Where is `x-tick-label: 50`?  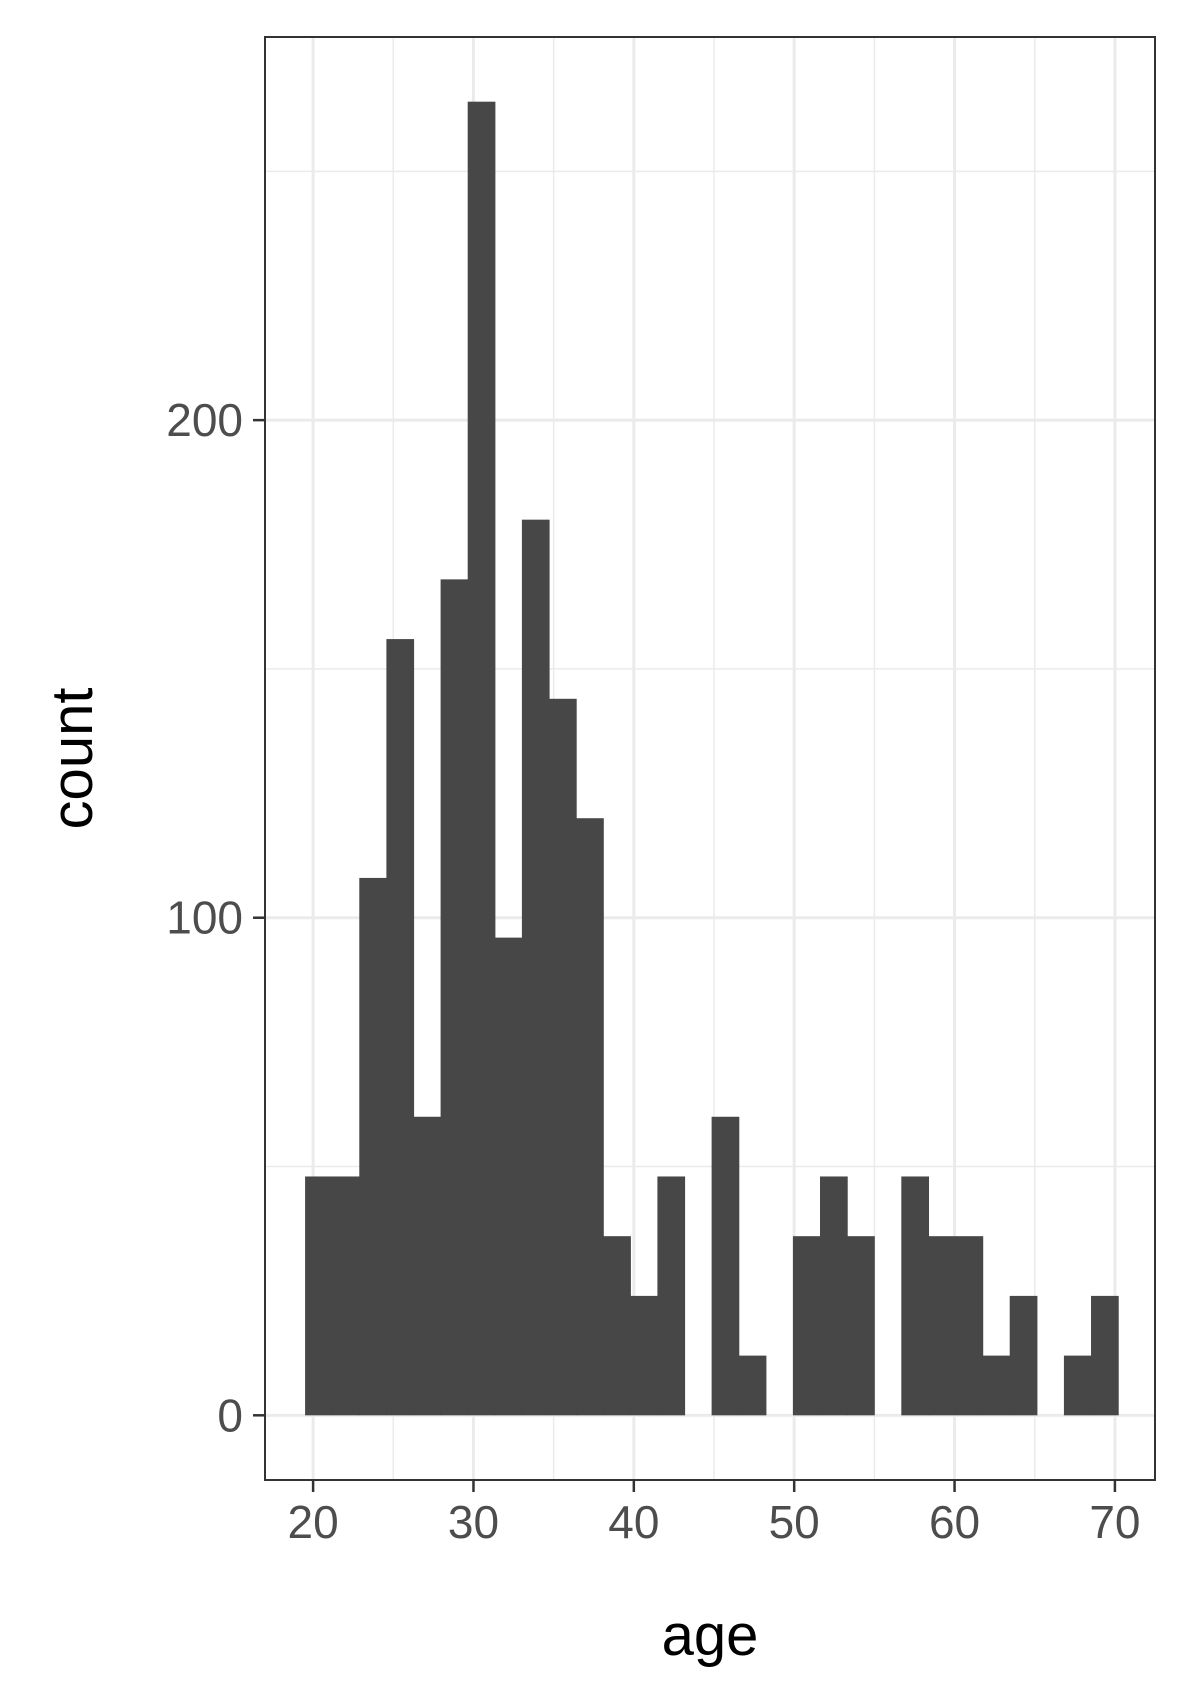 x-tick-label: 50 is located at coordinates (794, 1522).